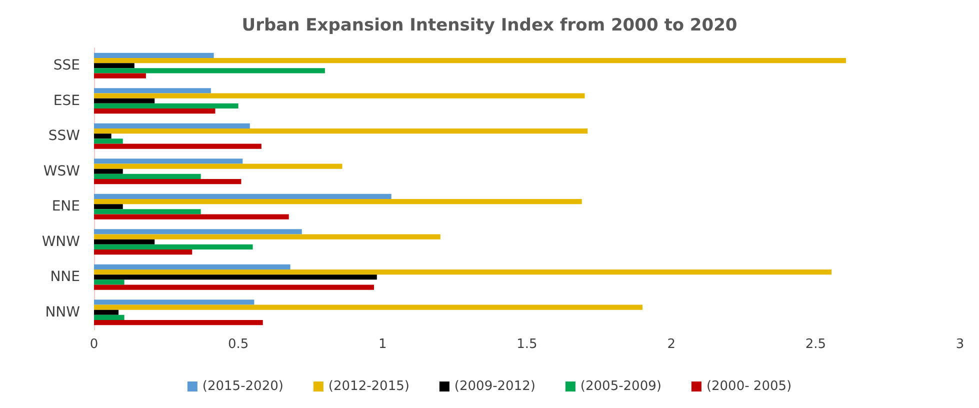  I want to click on x-tick-label: 2.5, so click(815, 344).